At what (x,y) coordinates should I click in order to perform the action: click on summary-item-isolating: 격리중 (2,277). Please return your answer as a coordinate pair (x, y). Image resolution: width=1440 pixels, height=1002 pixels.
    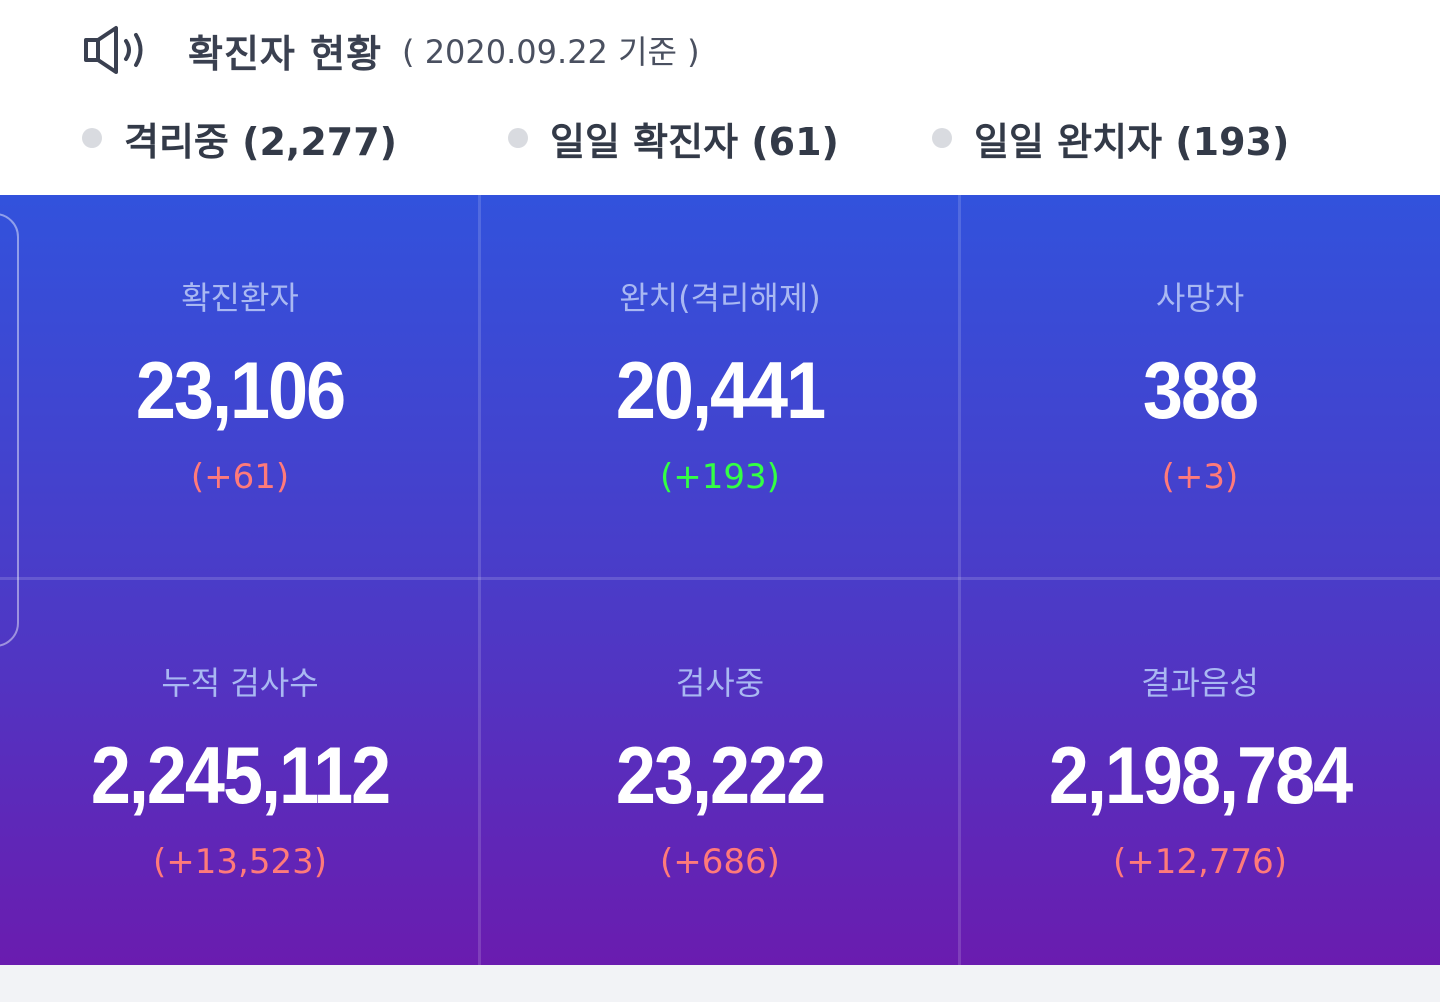
    Looking at the image, I should click on (239, 138).